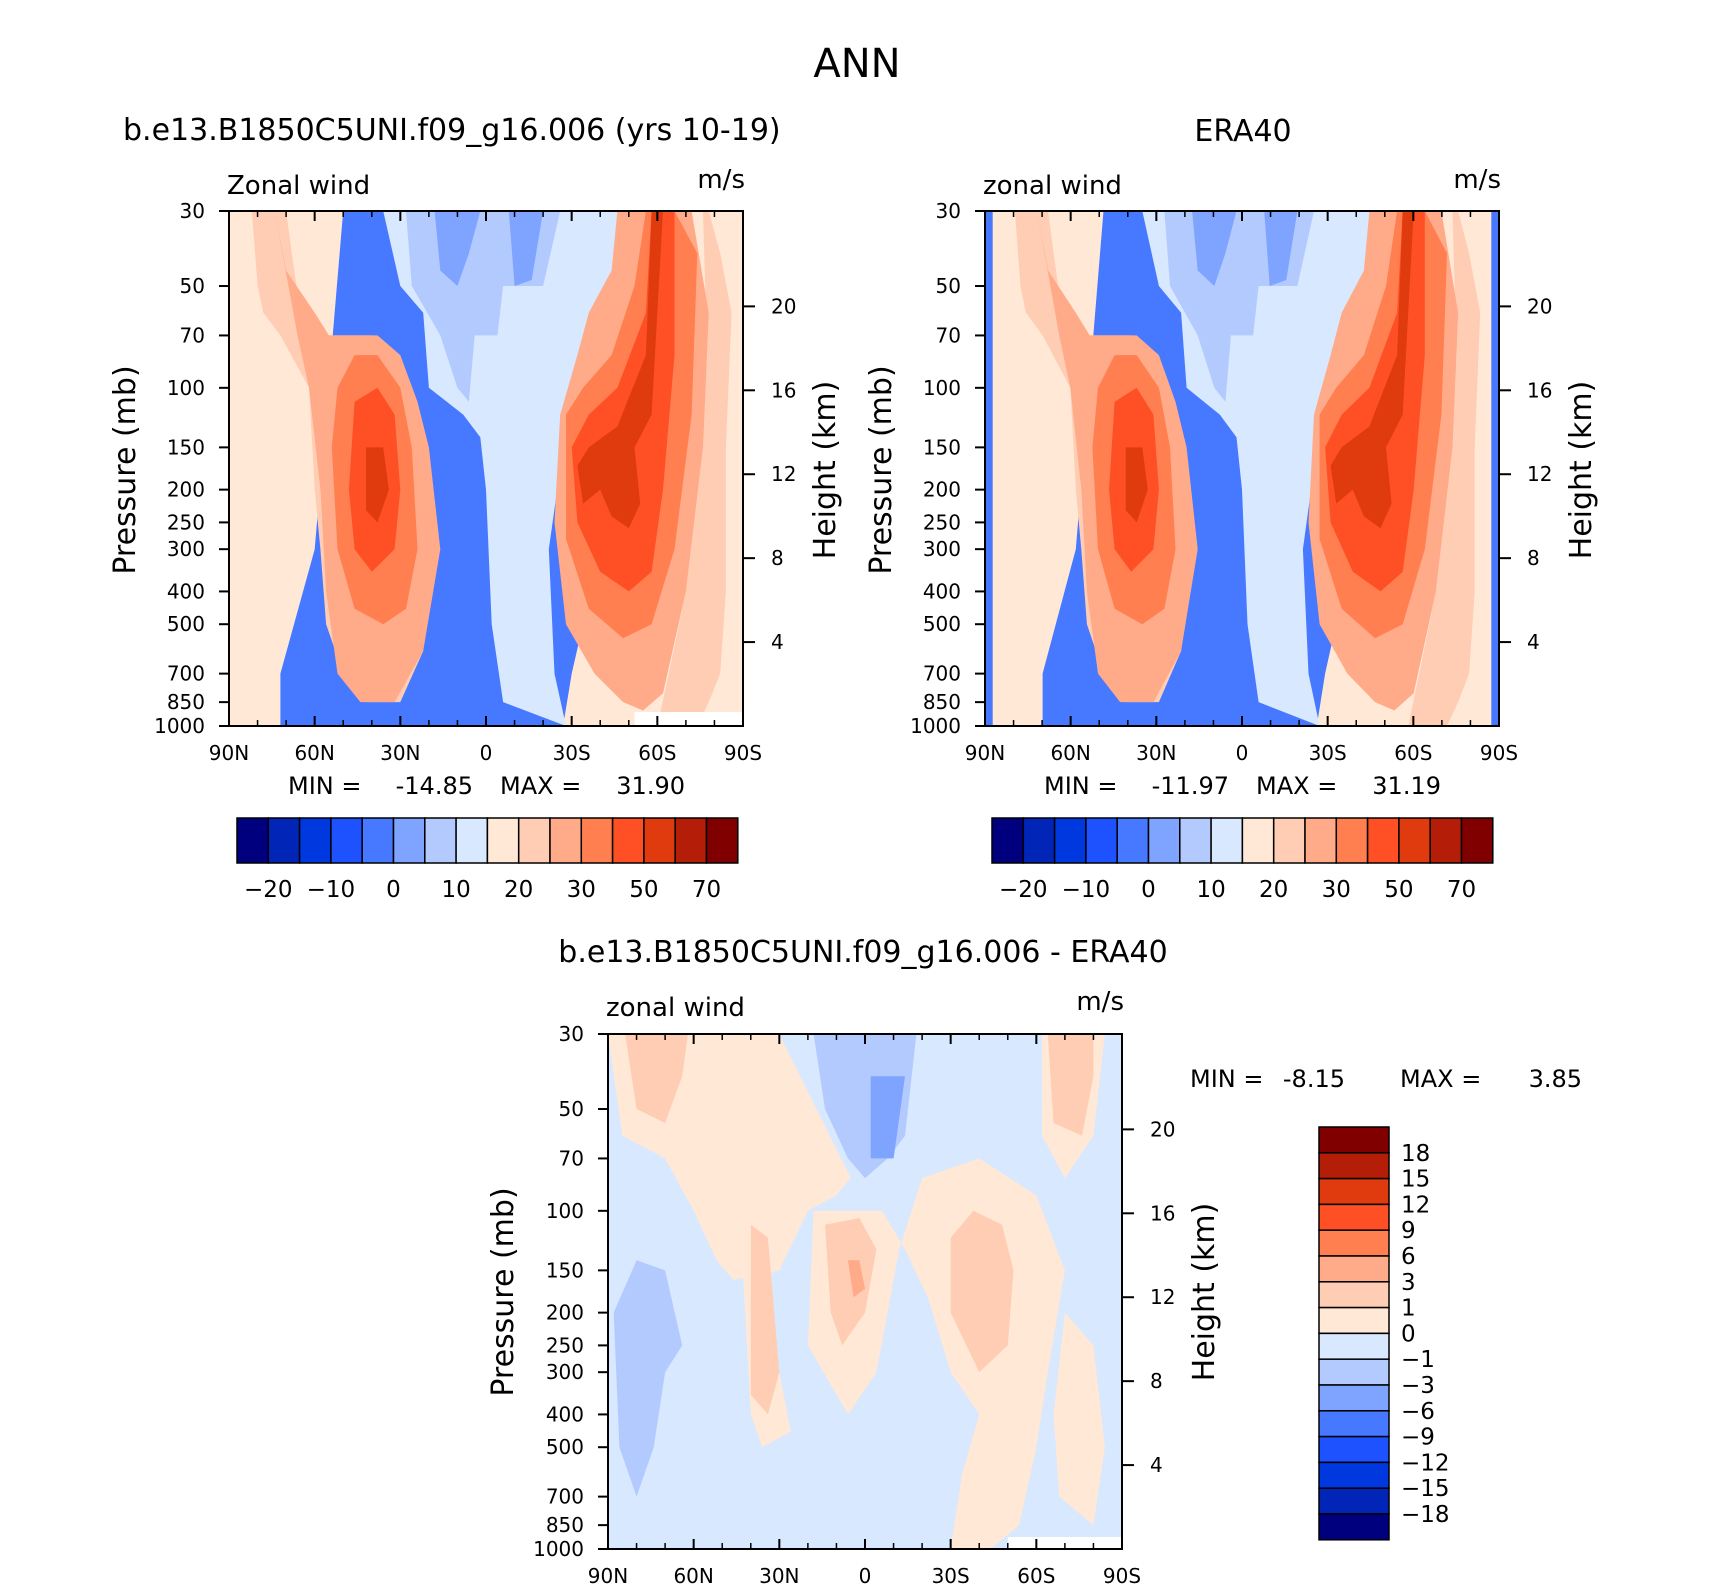 Image resolution: width=1710 pixels, height=1596 pixels. Describe the element at coordinates (1440, 1079) in the screenshot. I see `diff-max-label: MAX =` at that location.